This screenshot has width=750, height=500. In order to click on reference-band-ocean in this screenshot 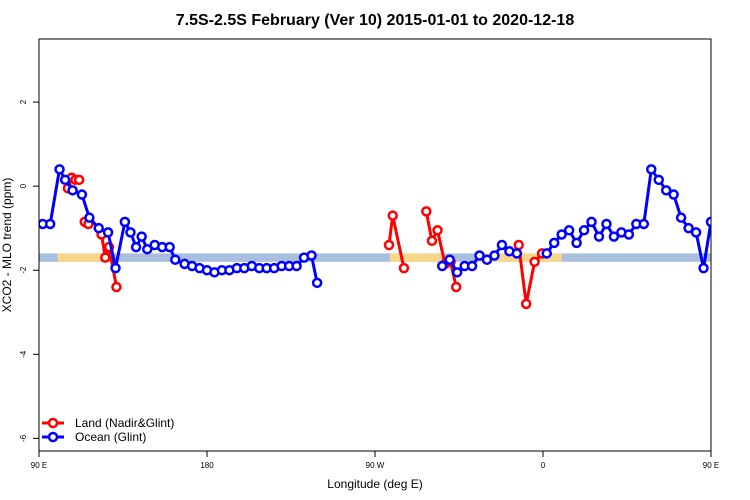, I will do `click(375, 257)`.